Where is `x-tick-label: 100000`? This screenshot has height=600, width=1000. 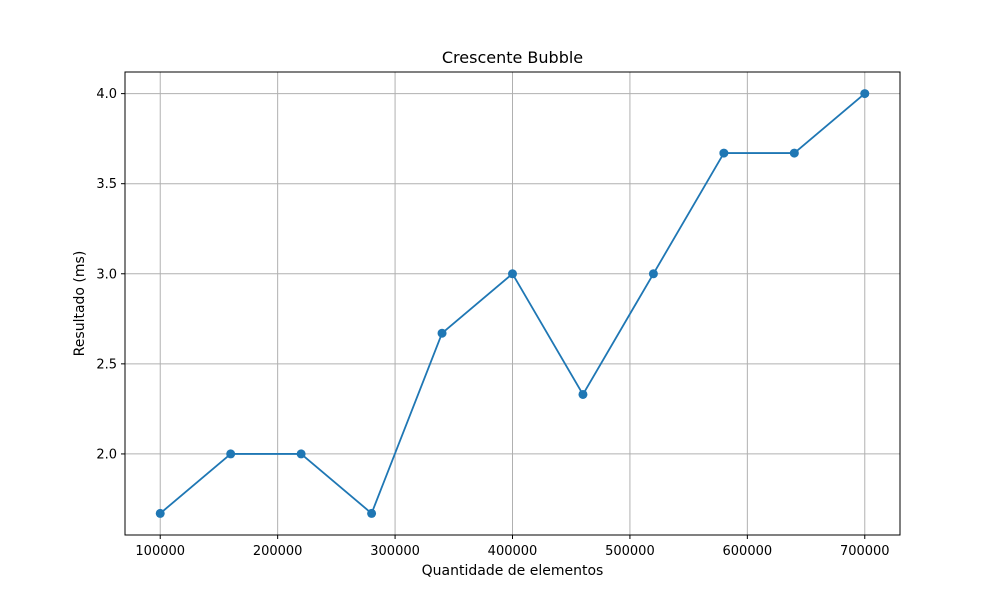 x-tick-label: 100000 is located at coordinates (160, 551).